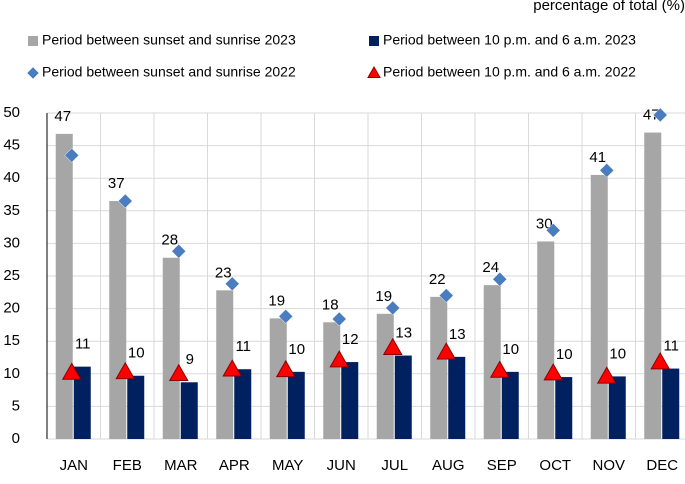 The width and height of the screenshot is (685, 484). Describe the element at coordinates (11, 275) in the screenshot. I see `y-tick-label: 25` at that location.